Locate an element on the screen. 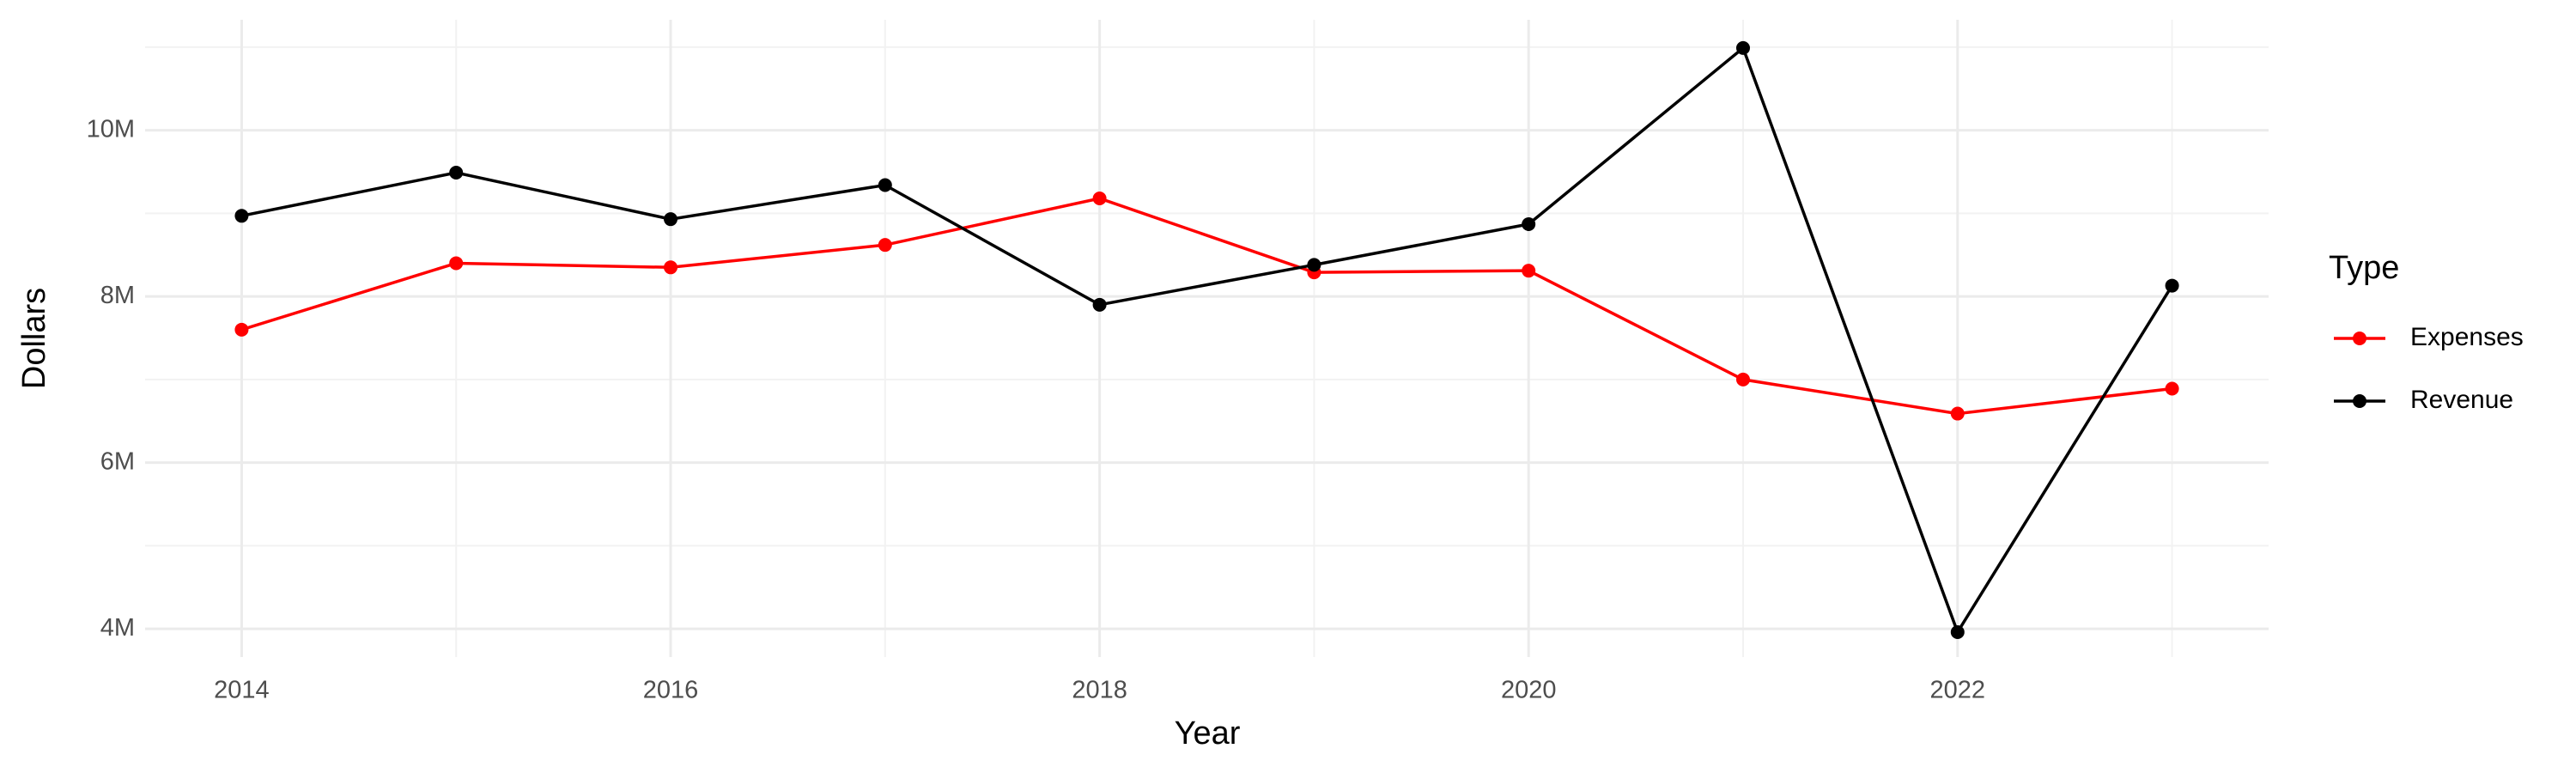  y-tick-label: 4M is located at coordinates (117, 628).